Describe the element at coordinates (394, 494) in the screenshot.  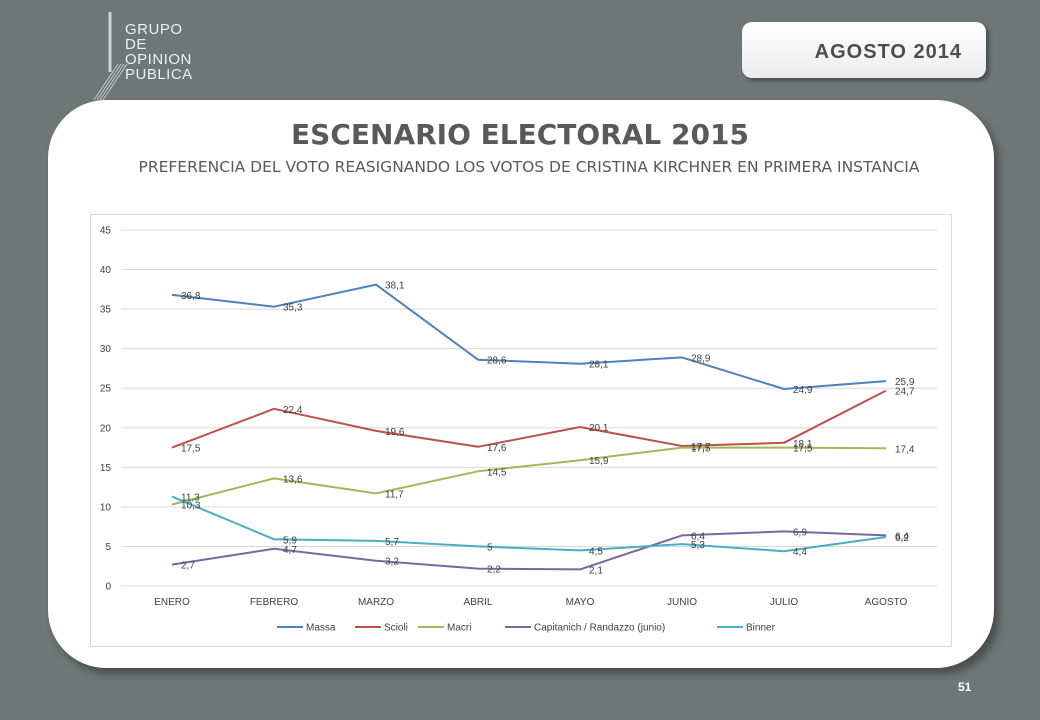
I see `data-label: 11,7` at that location.